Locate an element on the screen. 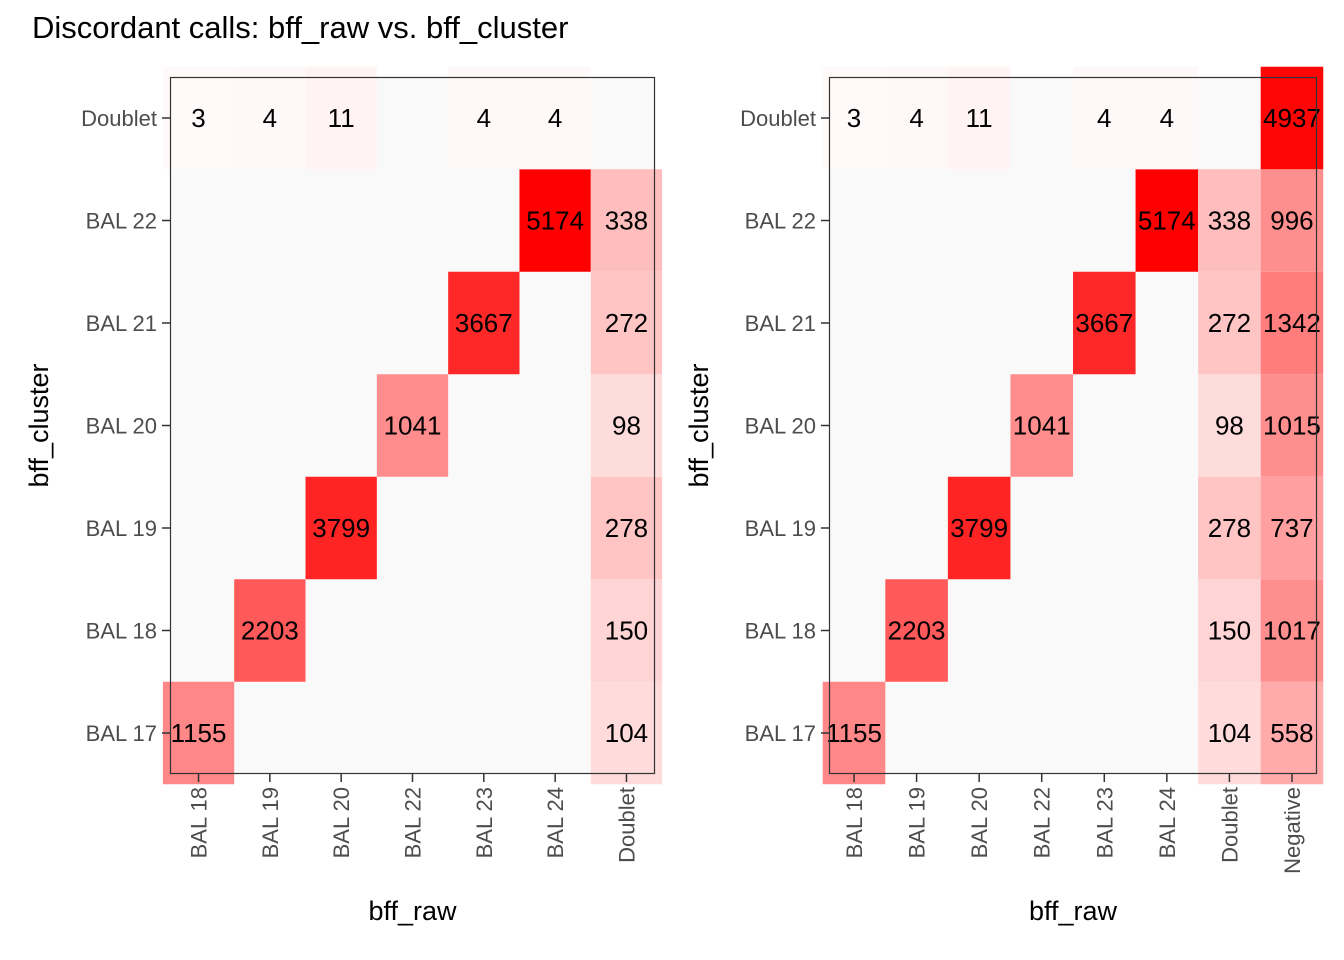 The height and width of the screenshot is (960, 1344). y-tick-label: BAL 18 is located at coordinates (780, 631).